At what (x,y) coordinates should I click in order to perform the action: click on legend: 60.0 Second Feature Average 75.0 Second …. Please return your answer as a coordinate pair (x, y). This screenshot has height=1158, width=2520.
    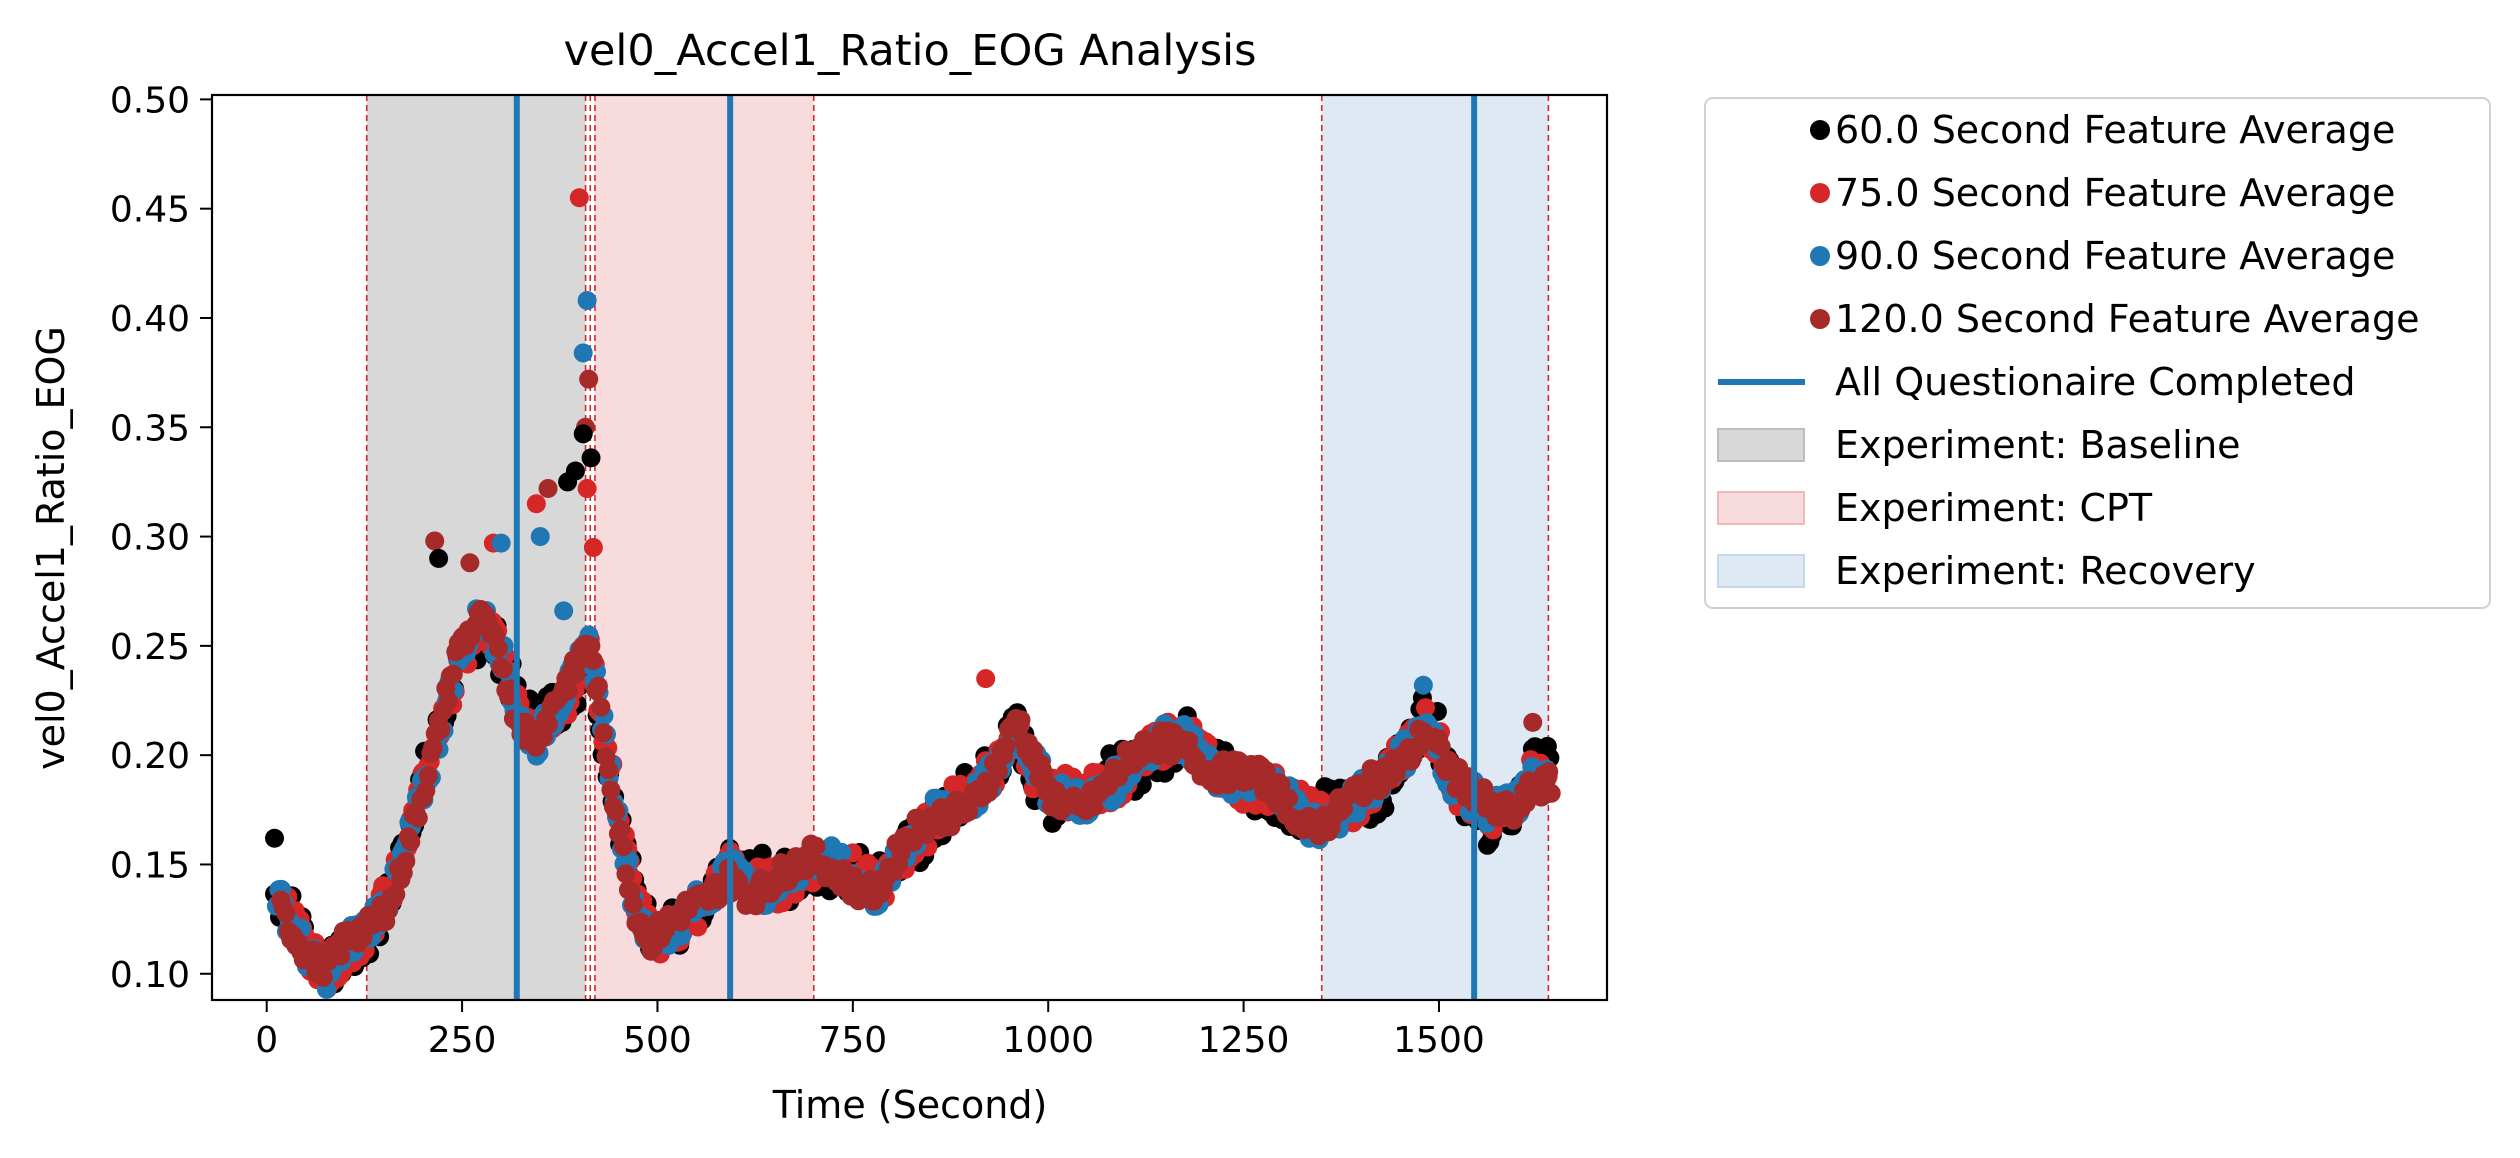
    Looking at the image, I should click on (2097, 353).